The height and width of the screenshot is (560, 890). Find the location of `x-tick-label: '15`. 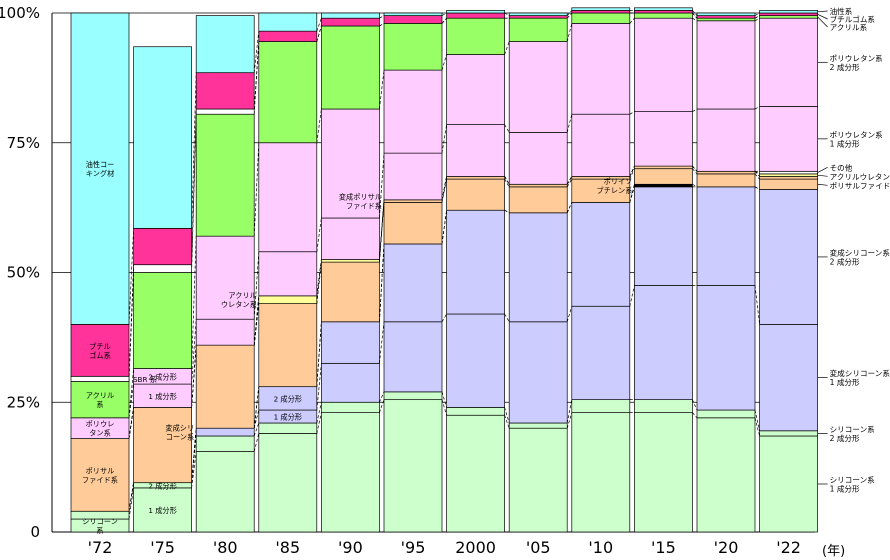

x-tick-label: '15 is located at coordinates (663, 547).